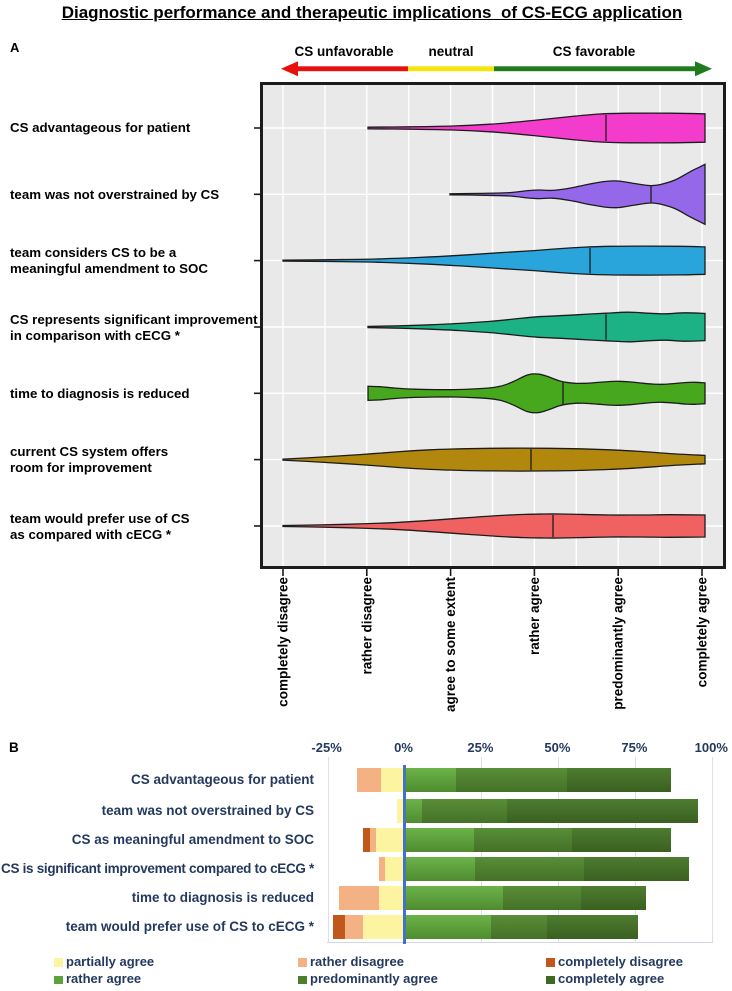 This screenshot has width=732, height=991. I want to click on svg-text: rather disagree, so click(366, 626).